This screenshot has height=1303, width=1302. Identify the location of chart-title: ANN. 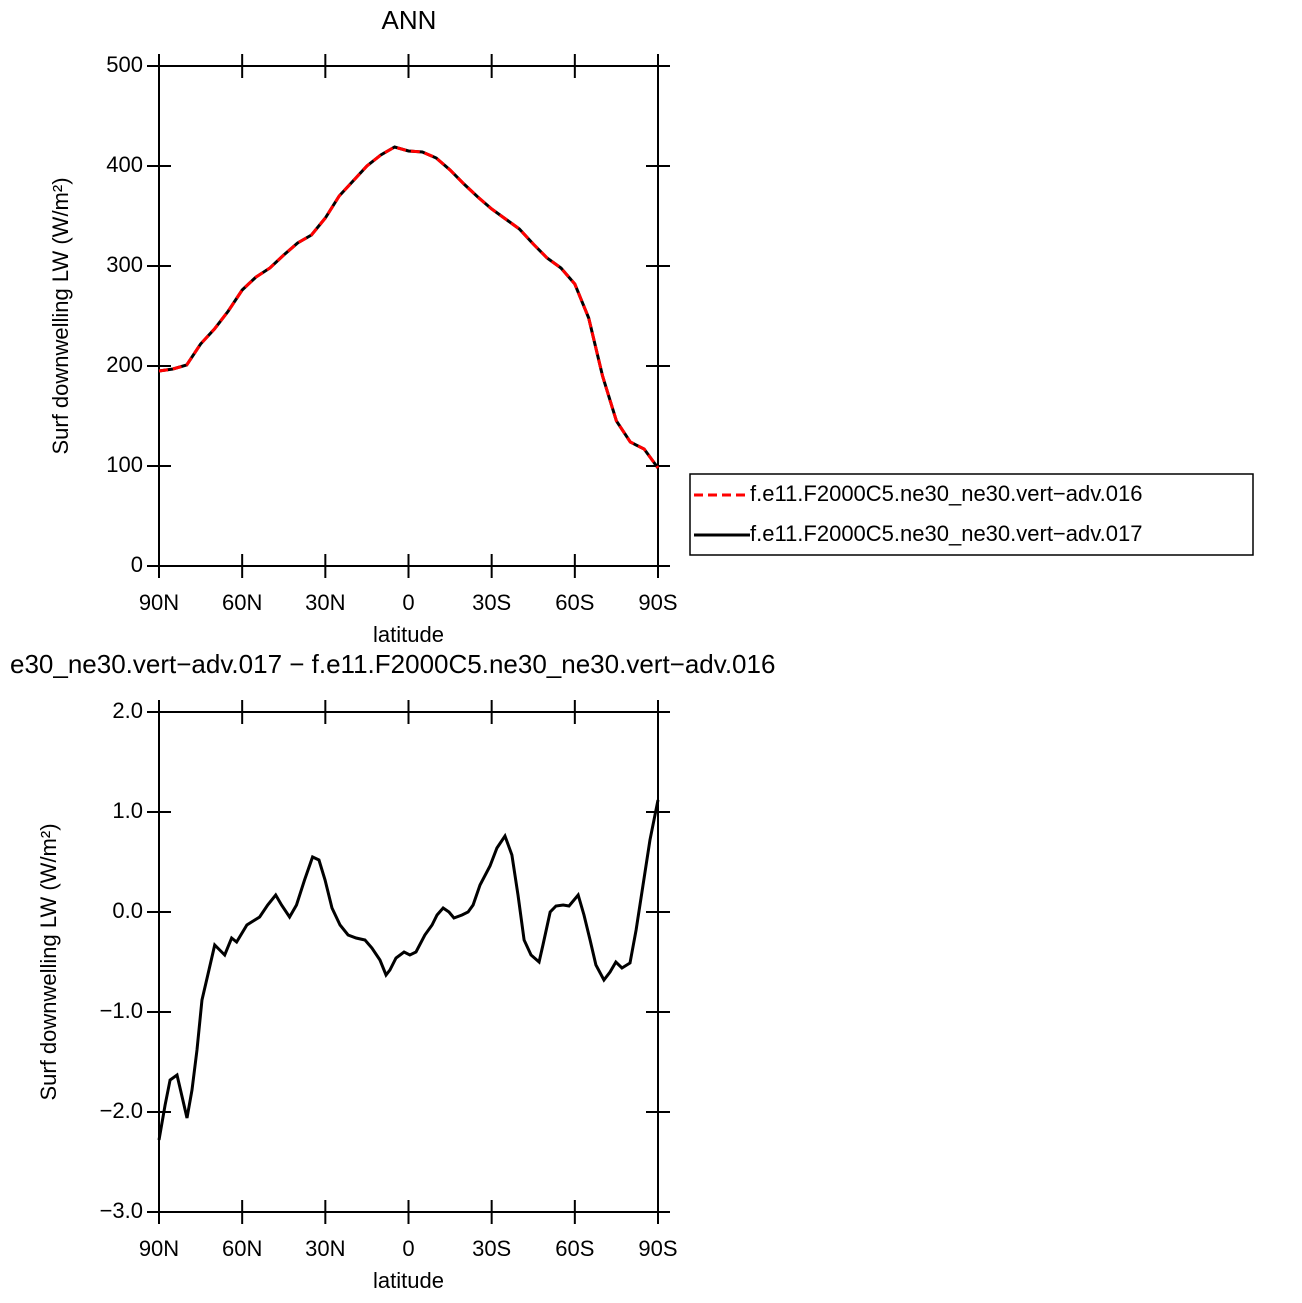
(409, 20).